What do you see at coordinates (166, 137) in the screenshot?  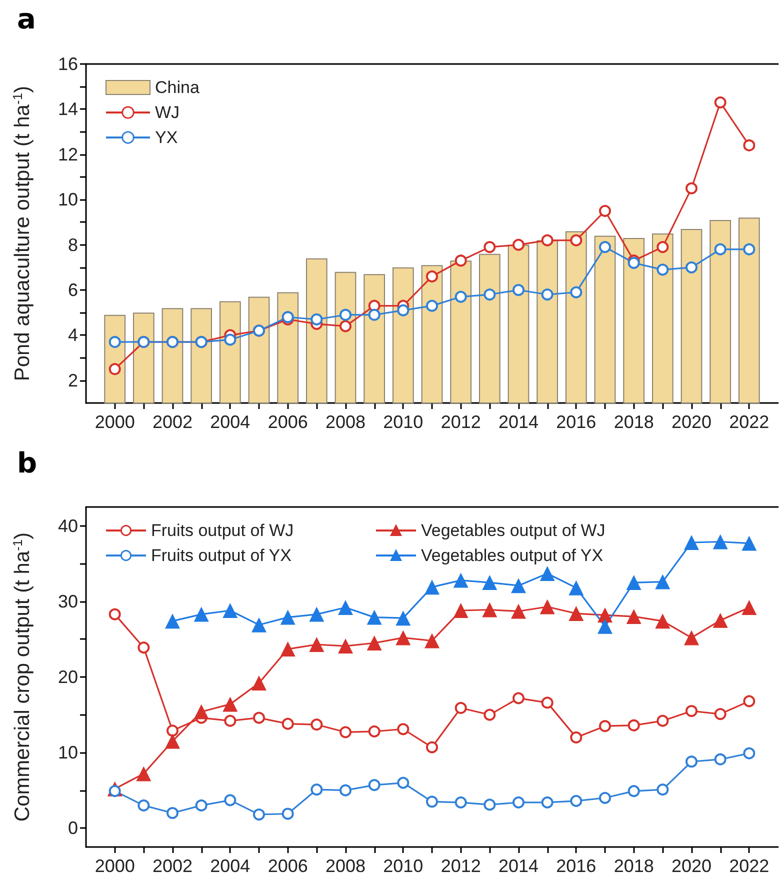 I see `legend-label: YX` at bounding box center [166, 137].